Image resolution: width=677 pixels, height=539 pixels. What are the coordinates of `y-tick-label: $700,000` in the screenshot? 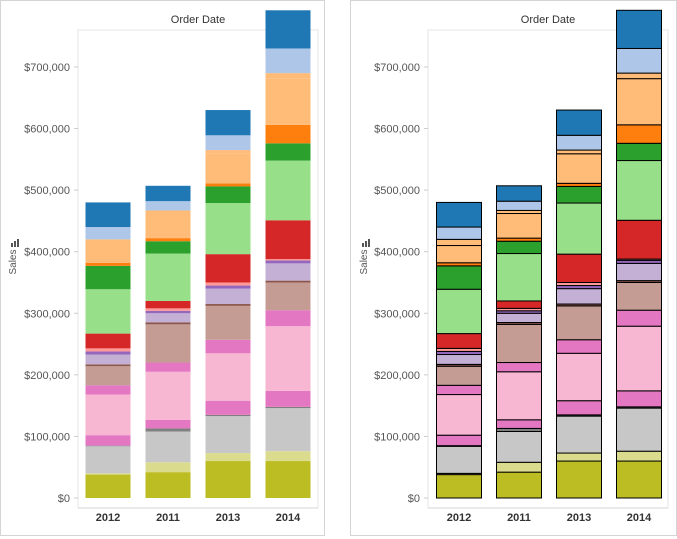 It's located at (397, 68).